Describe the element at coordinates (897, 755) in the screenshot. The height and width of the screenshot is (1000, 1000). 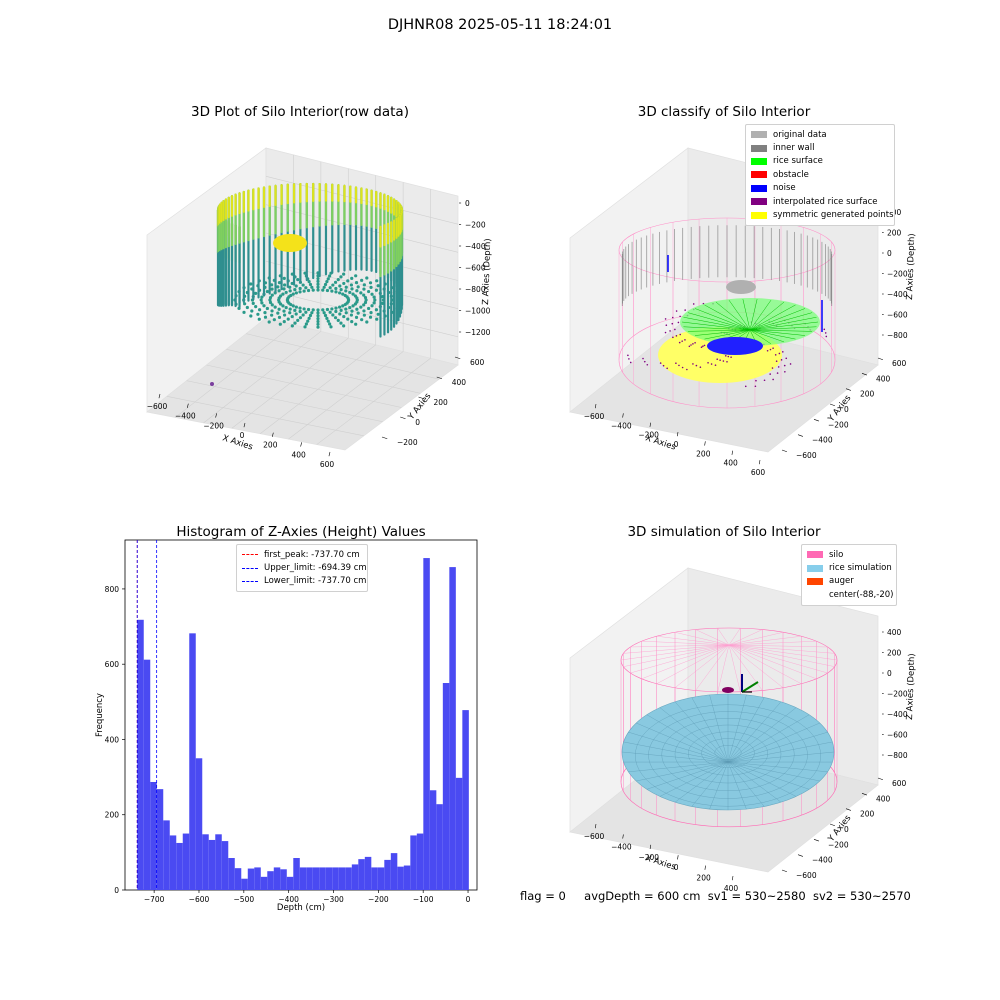
I see `simulation-z-tick-label: −800` at that location.